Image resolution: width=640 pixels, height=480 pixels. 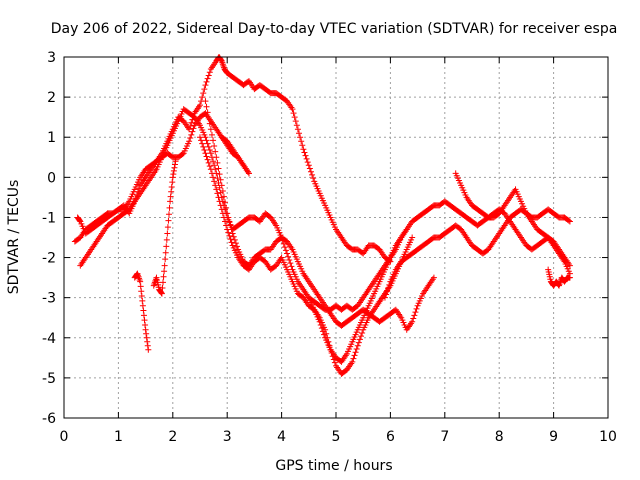 What do you see at coordinates (49, 259) in the screenshot?
I see `y-tick-label: -2` at bounding box center [49, 259].